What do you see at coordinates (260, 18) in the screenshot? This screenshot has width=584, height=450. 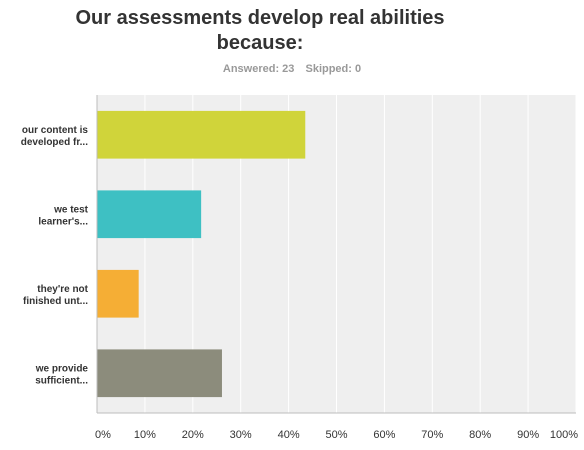 I see `chart-title-line-1: Our assessments develop real abilities` at bounding box center [260, 18].